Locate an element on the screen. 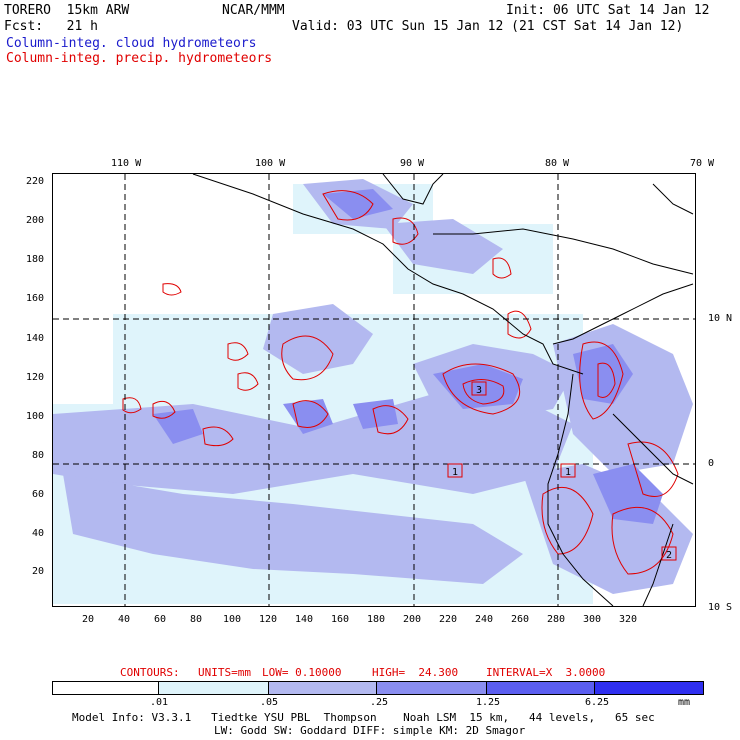  grid-point-label-3: 1 is located at coordinates (568, 472).